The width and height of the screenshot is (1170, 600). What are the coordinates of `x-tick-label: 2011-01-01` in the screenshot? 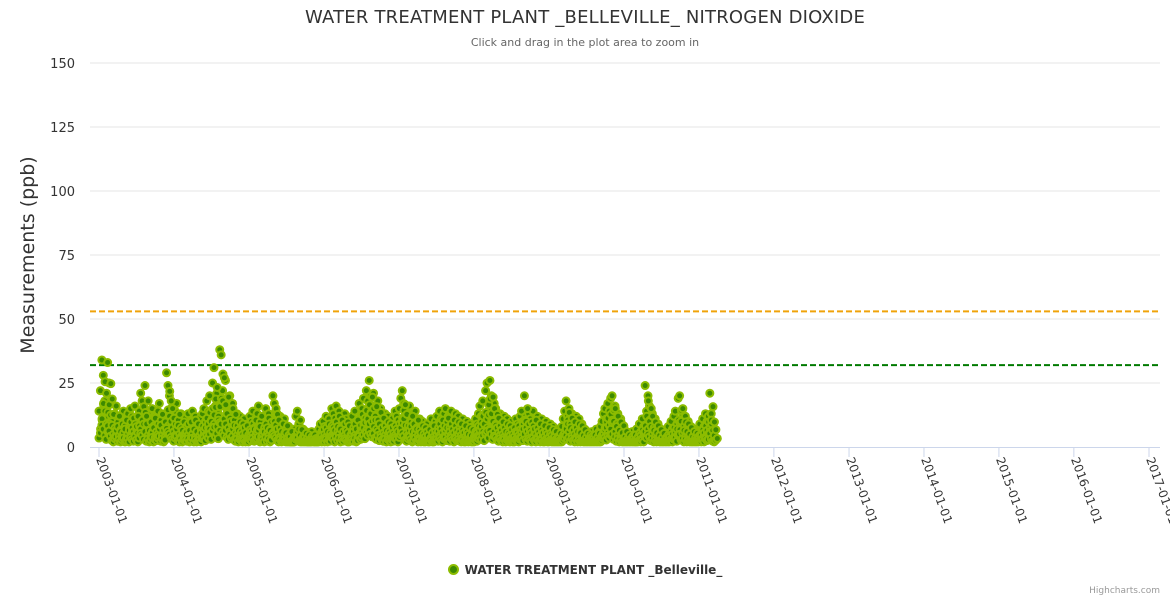 It's located at (711, 490).